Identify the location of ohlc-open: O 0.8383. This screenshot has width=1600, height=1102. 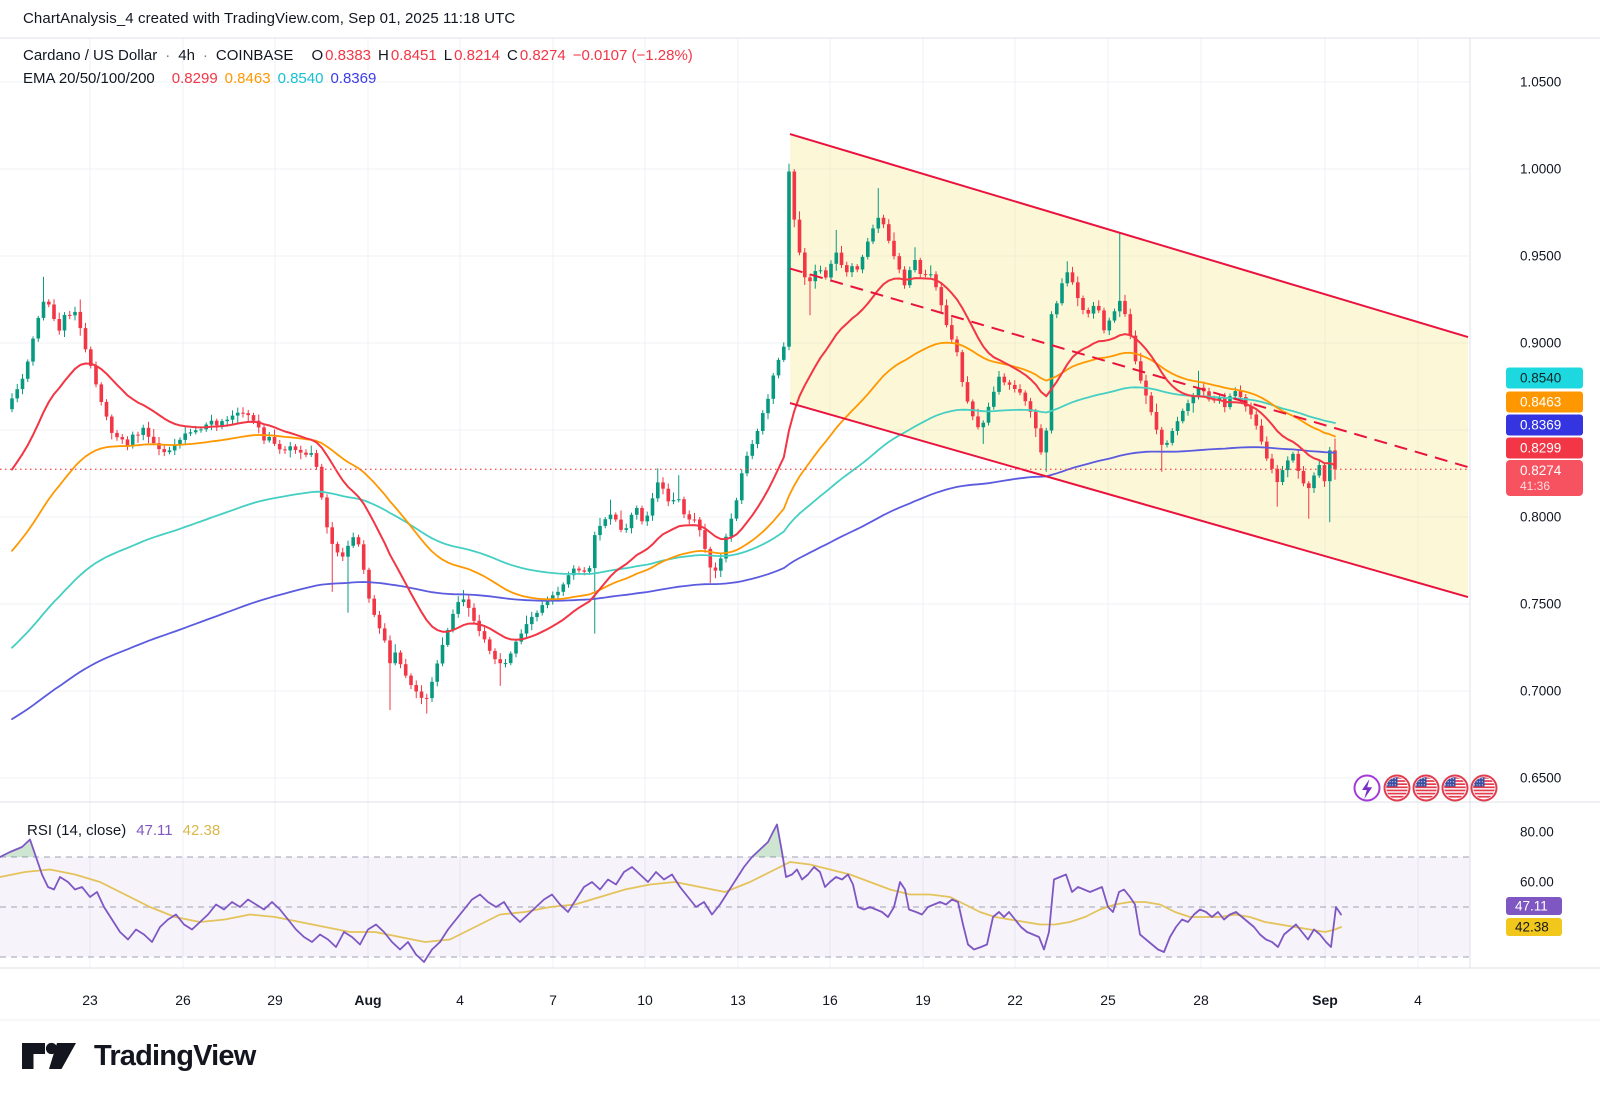
(341, 55).